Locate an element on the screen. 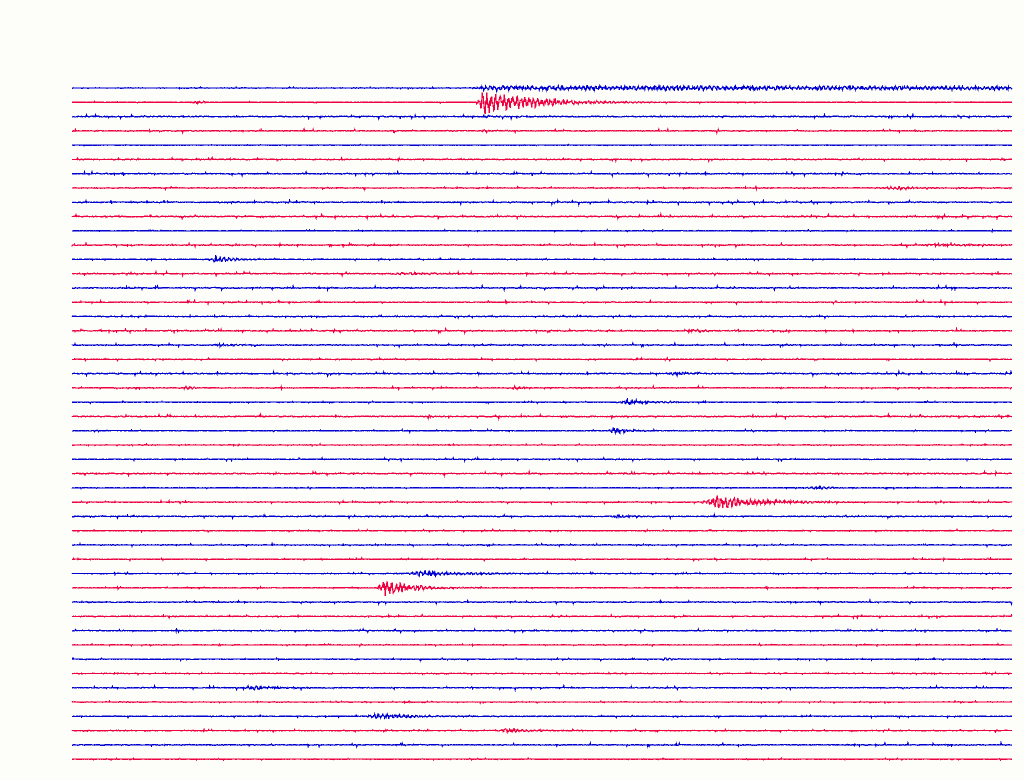 This screenshot has height=780, width=1024. time-tick-label: 14:30 is located at coordinates (48, 501).